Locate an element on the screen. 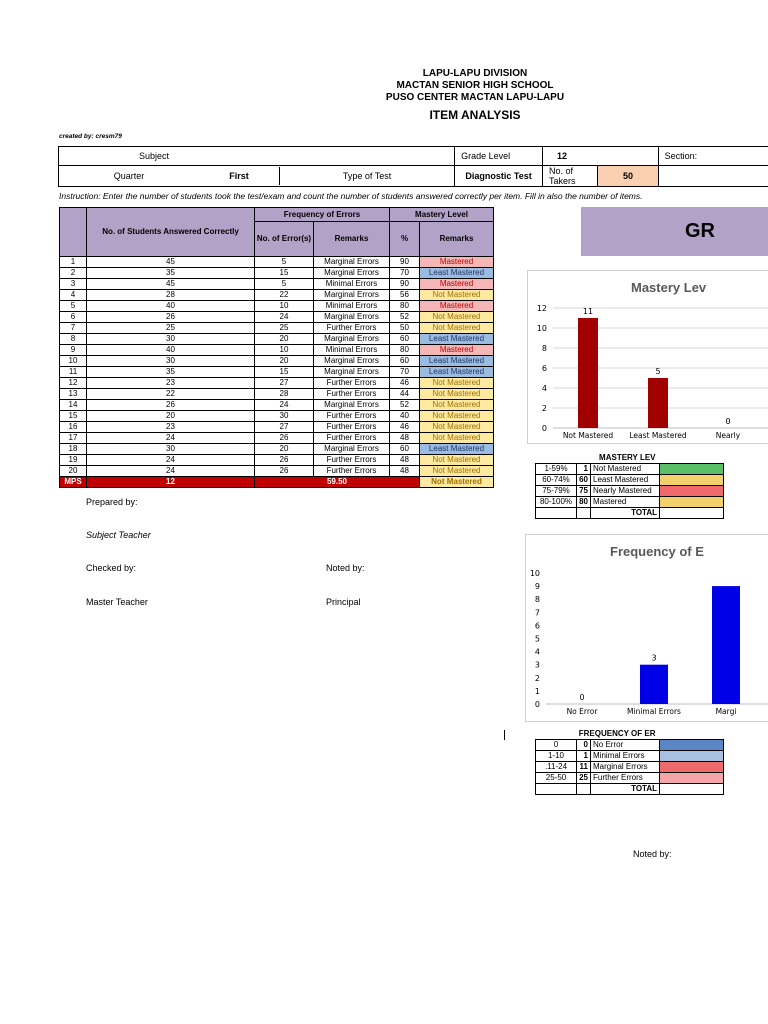 The image size is (768, 1024). section-label: Section: is located at coordinates (712, 156).